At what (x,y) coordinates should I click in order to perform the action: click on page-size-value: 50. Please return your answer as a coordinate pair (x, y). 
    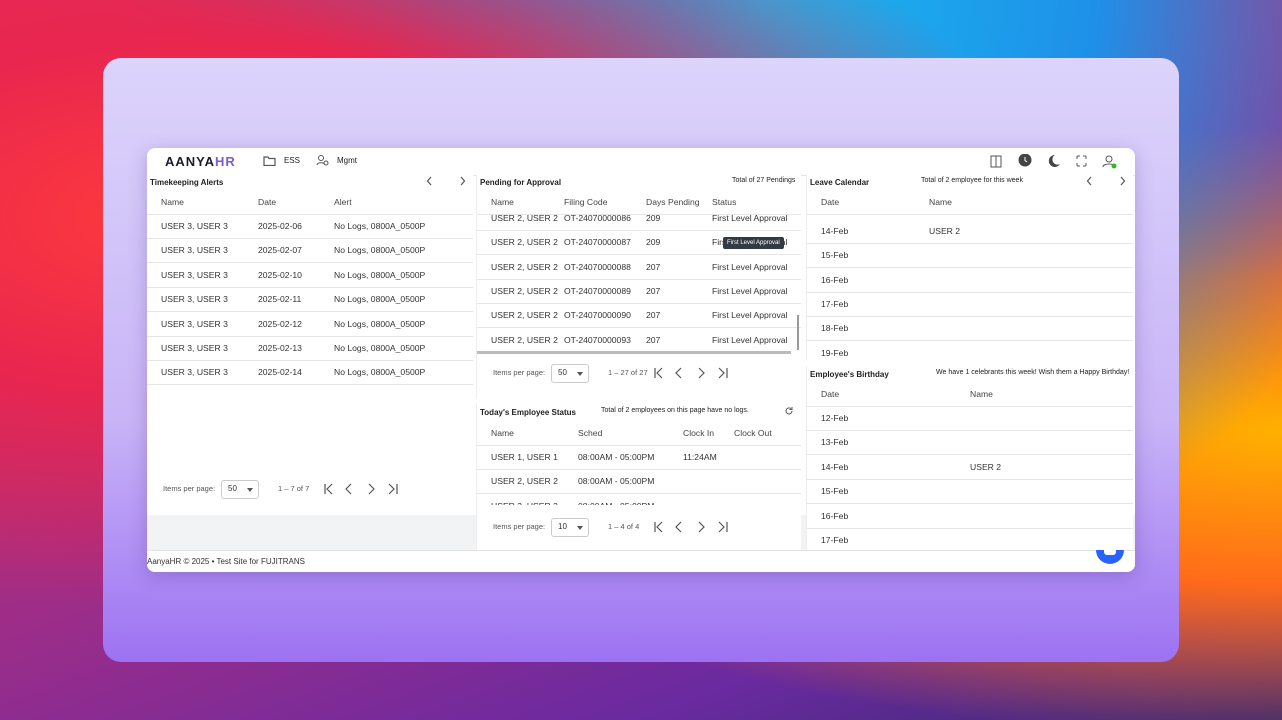
    Looking at the image, I should click on (562, 372).